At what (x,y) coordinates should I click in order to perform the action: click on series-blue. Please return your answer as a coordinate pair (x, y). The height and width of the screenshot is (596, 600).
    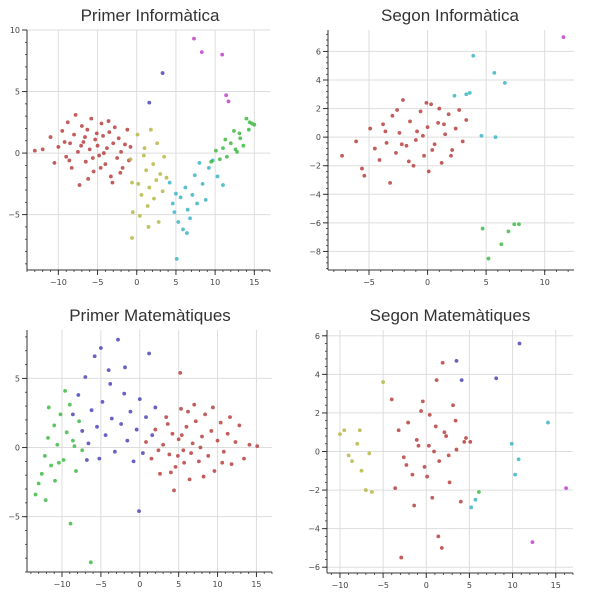
    Looking at the image, I should click on (156, 88).